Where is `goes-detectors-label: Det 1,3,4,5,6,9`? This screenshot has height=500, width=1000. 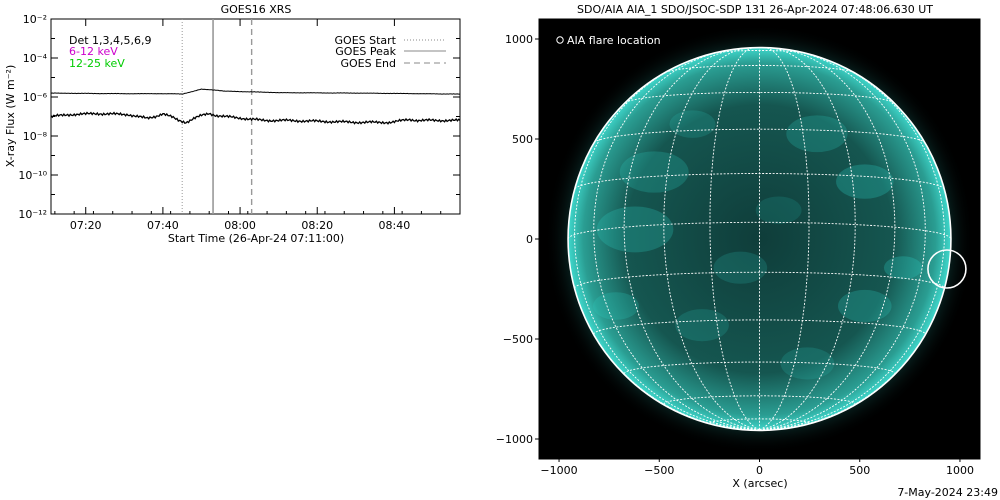 goes-detectors-label: Det 1,3,4,5,6,9 is located at coordinates (110, 40).